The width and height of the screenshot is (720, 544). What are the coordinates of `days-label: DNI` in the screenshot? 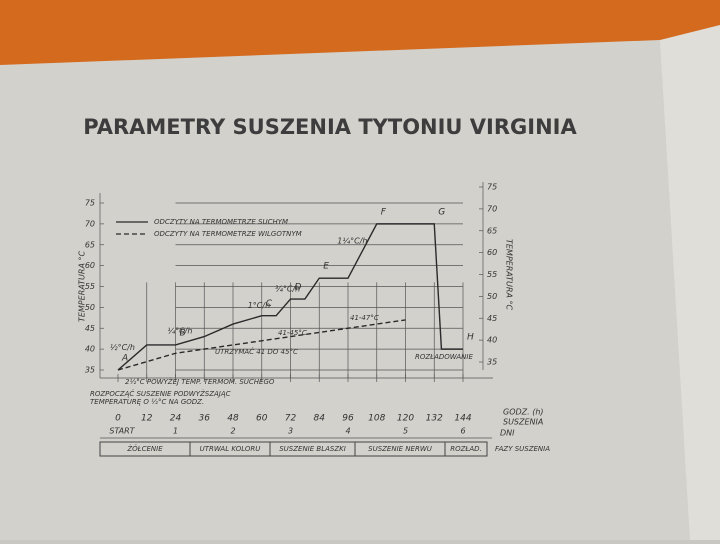 It's located at (507, 433).